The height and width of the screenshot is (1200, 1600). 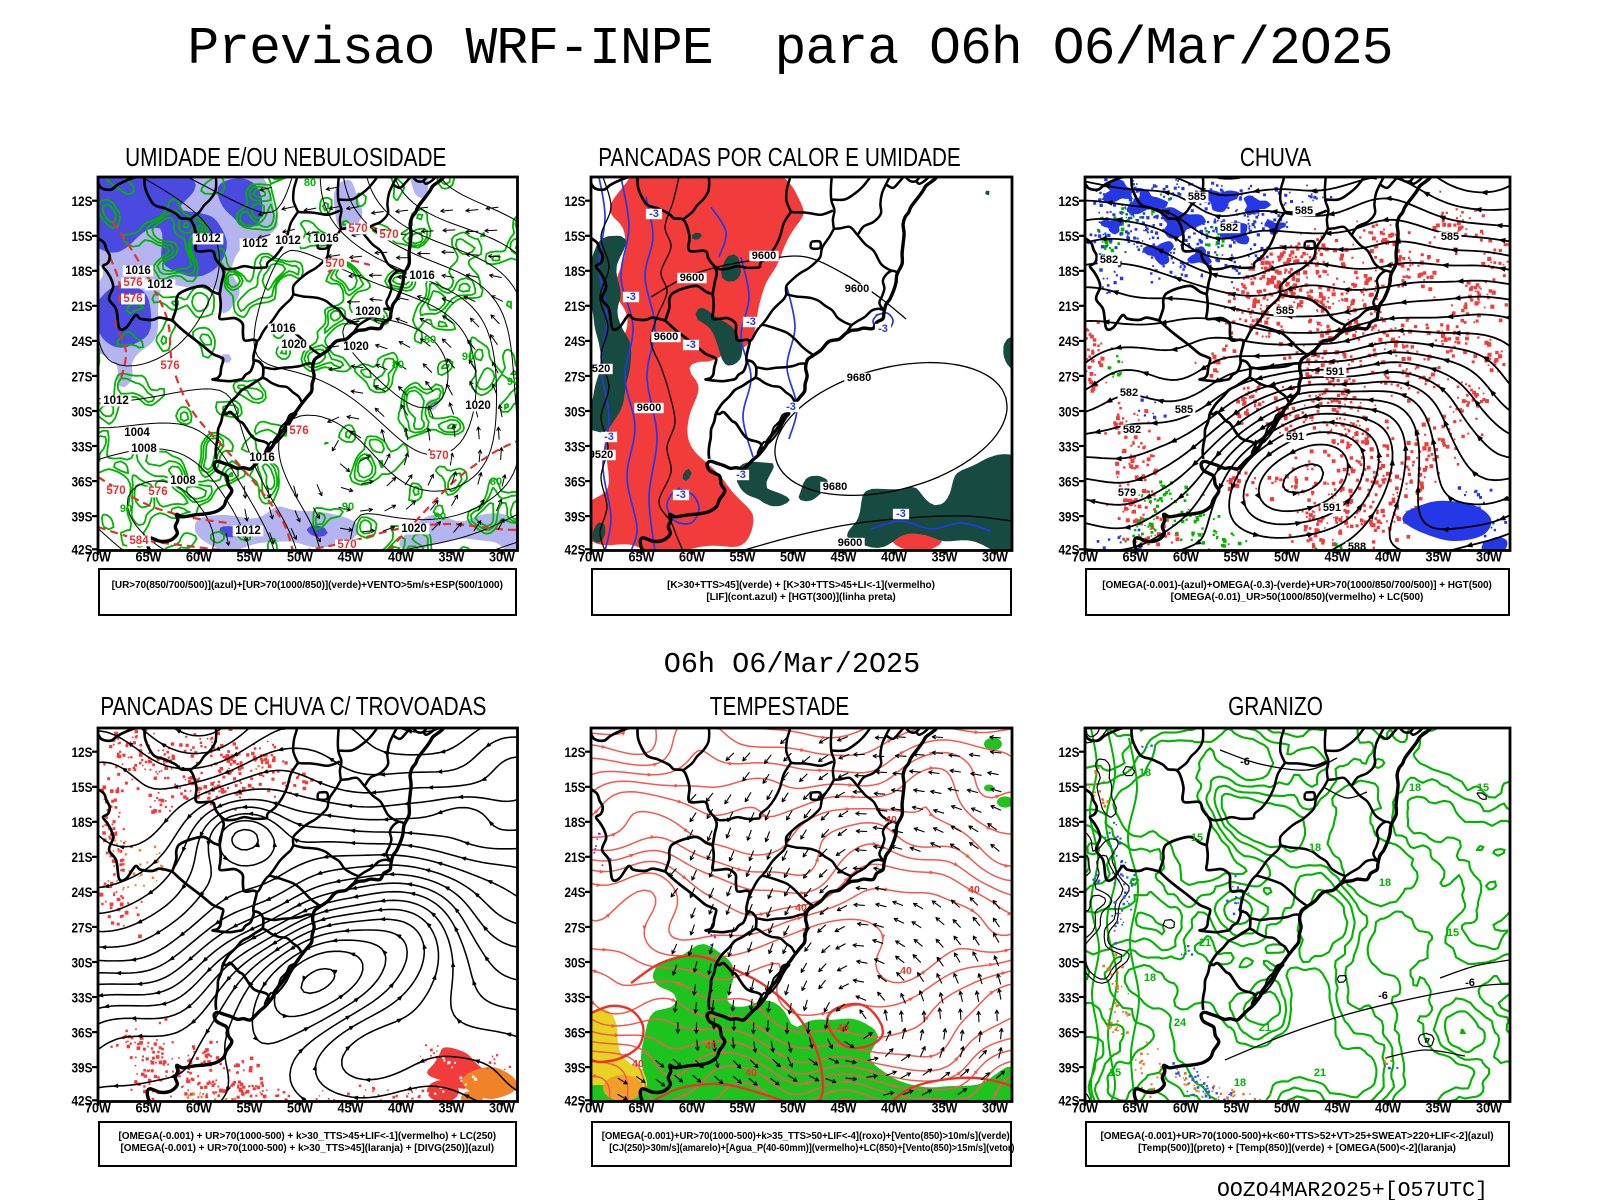 What do you see at coordinates (1383, 996) in the screenshot?
I see `svg-text: -6` at bounding box center [1383, 996].